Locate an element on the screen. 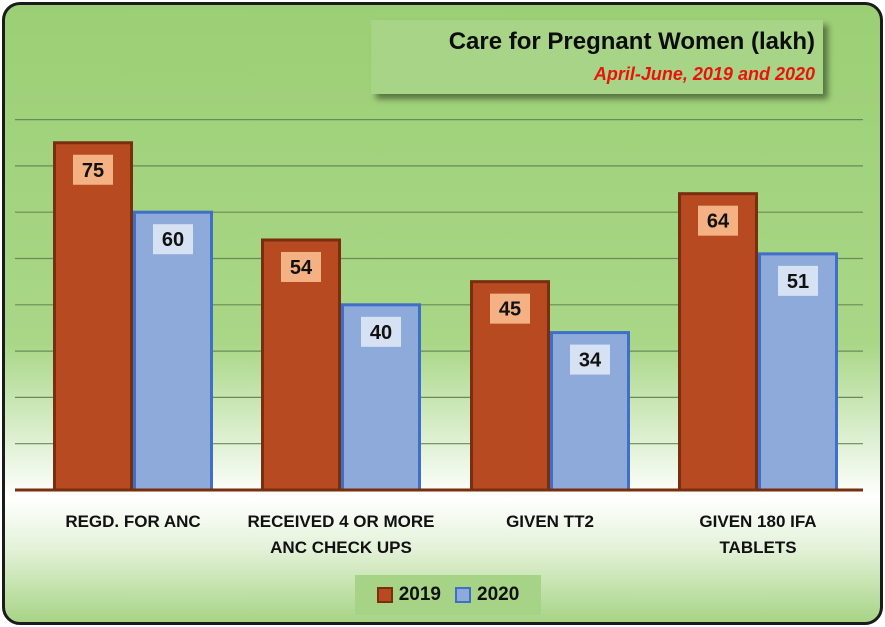 This screenshot has height=627, width=885. data-label: 54 is located at coordinates (301, 268).